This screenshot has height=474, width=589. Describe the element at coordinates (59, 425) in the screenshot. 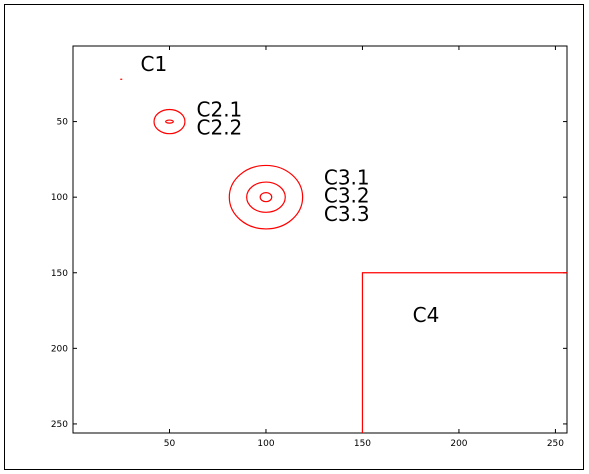

I see `y-tick-label: 250` at that location.